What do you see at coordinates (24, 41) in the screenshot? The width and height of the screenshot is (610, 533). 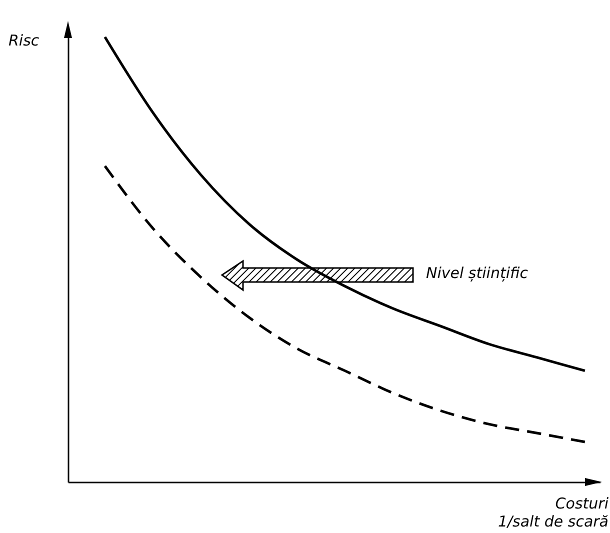 I see `y-axis-title: Risc` at bounding box center [24, 41].